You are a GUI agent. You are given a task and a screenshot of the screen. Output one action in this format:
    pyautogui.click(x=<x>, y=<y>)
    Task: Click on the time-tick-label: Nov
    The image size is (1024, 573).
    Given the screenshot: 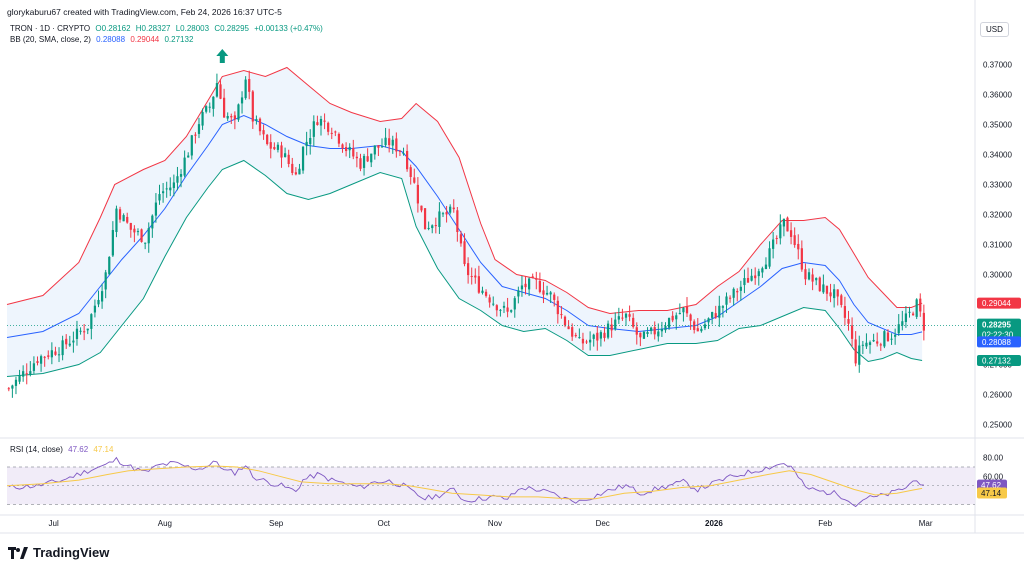 What is the action you would take?
    pyautogui.click(x=495, y=523)
    